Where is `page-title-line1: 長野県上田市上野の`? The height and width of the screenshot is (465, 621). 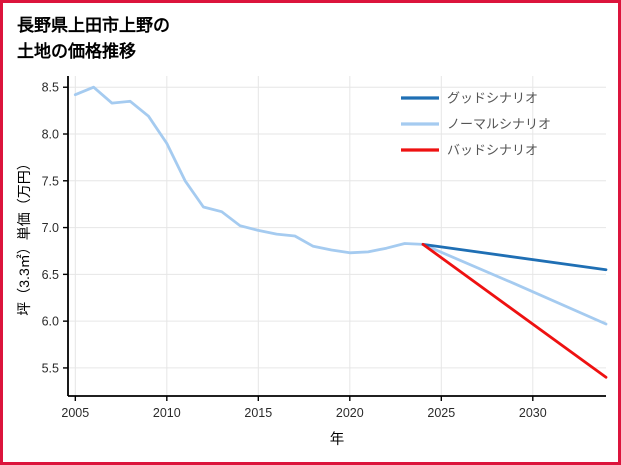 page-title-line1: 長野県上田市上野の is located at coordinates (93, 25).